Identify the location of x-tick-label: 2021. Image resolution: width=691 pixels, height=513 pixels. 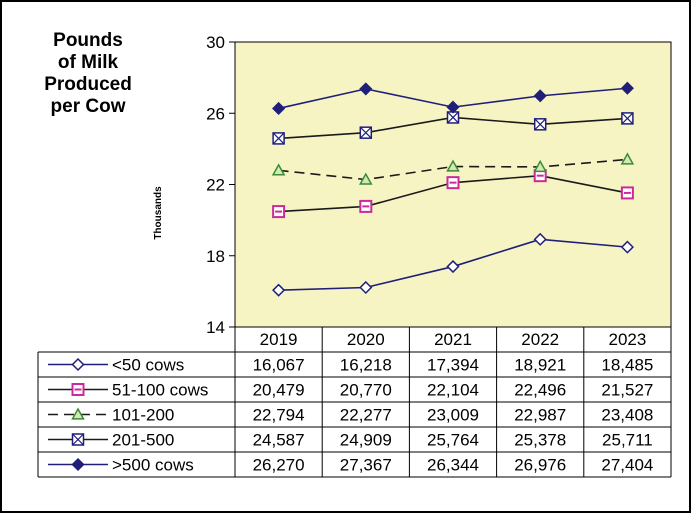
(453, 339).